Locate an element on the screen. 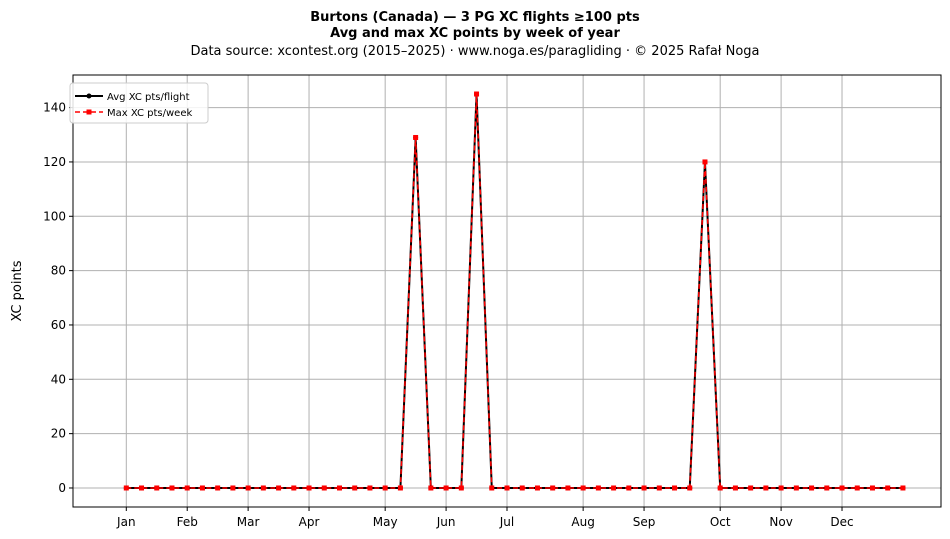 The image size is (950, 539). legend-label-max: Max XC pts/week is located at coordinates (149, 113).